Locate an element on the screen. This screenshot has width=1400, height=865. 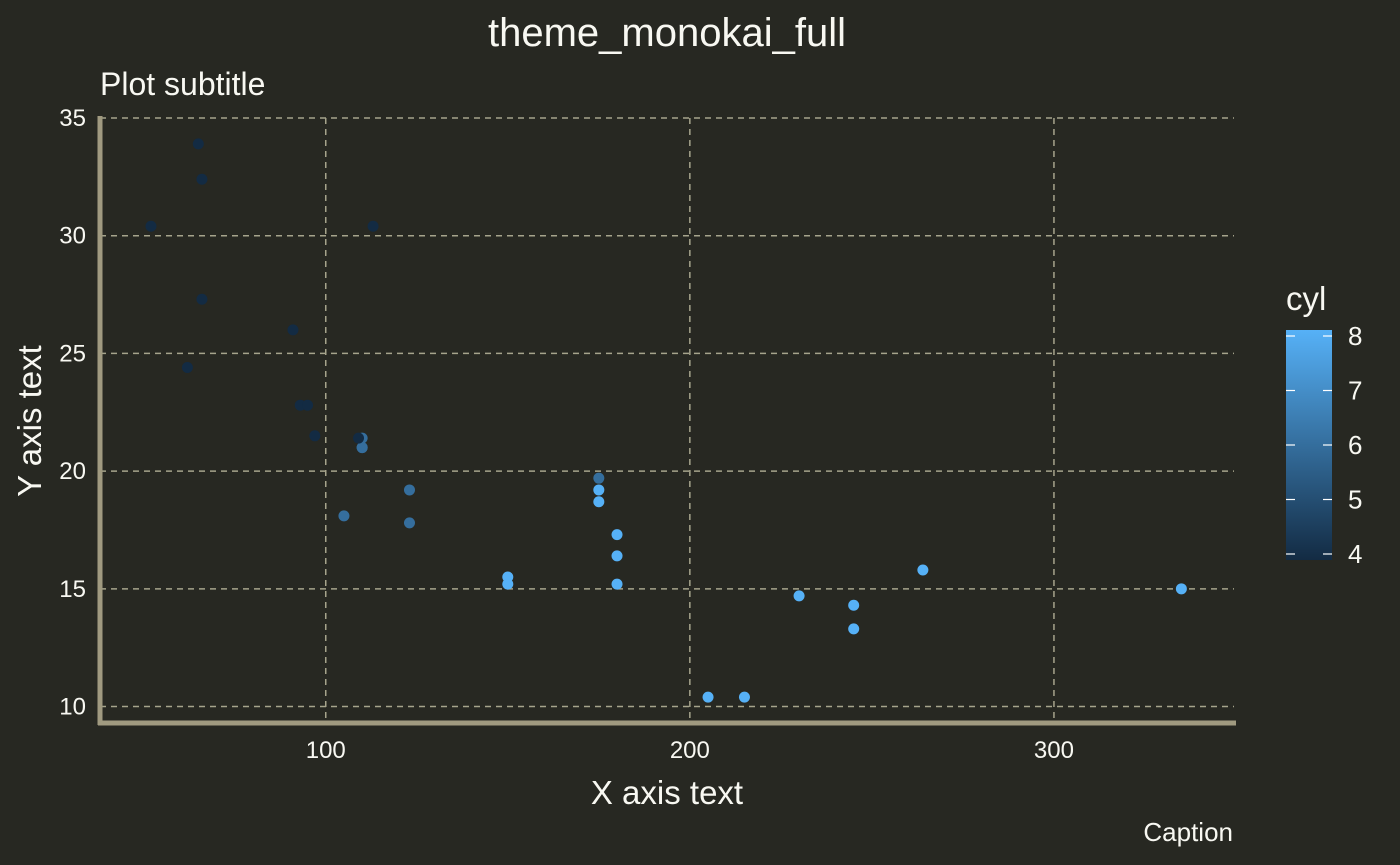
legend-title: cyl is located at coordinates (1306, 298).